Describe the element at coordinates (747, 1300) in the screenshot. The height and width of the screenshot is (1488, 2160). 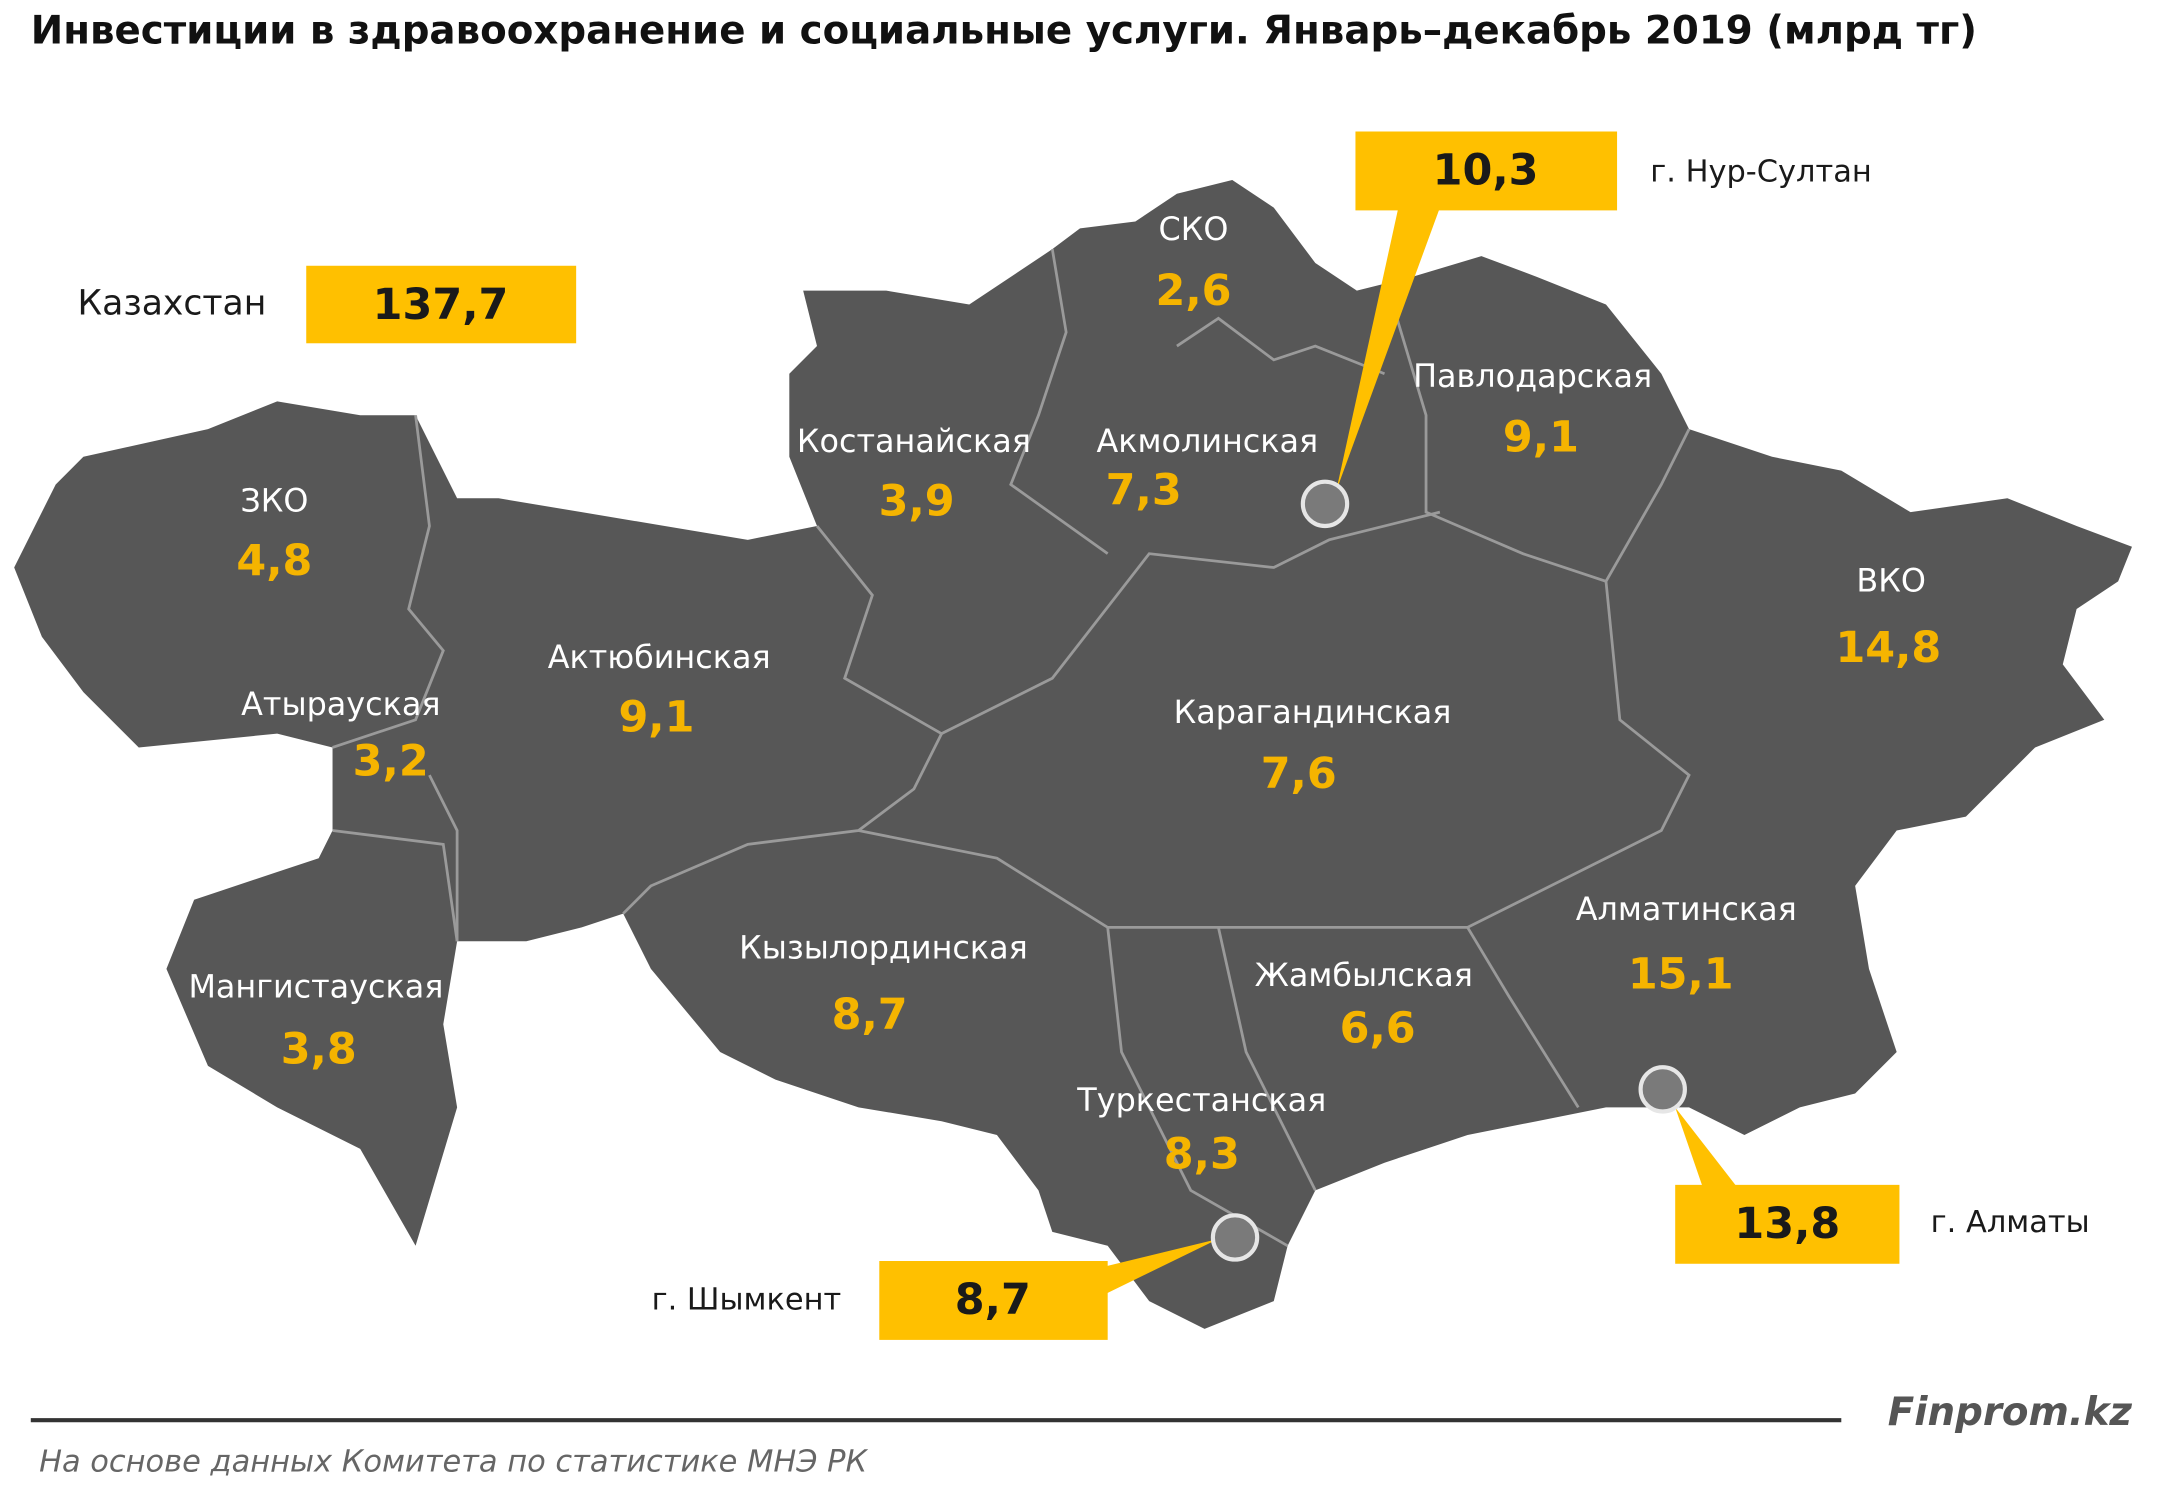
I see `city-name: г. Шымкент` at that location.